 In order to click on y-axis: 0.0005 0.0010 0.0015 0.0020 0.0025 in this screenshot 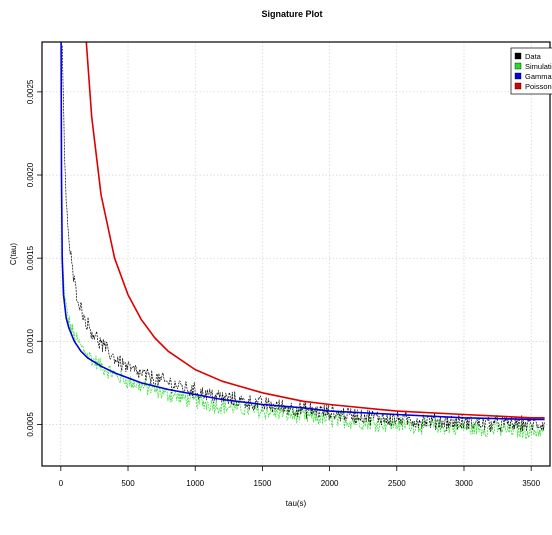, I will do `click(34, 258)`.